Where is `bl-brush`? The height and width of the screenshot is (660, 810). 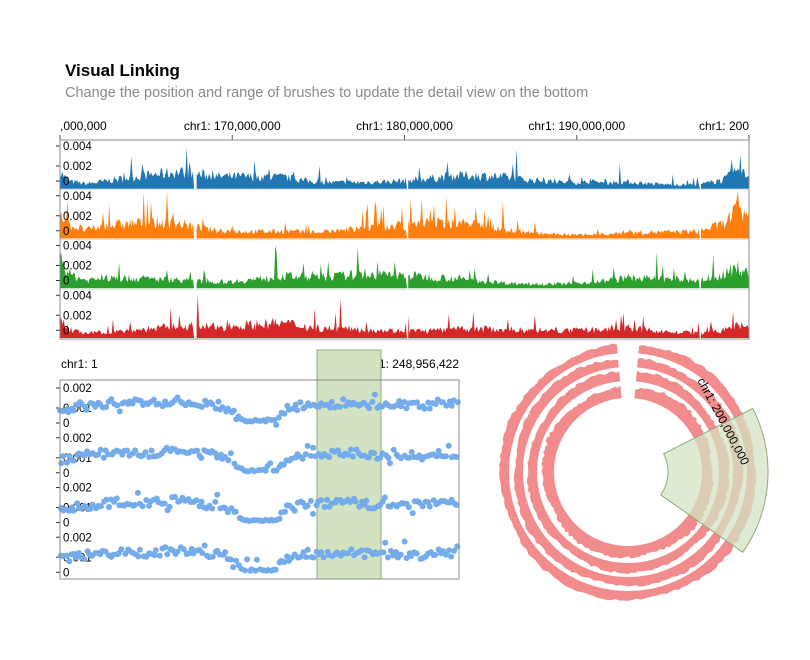 bl-brush is located at coordinates (349, 464).